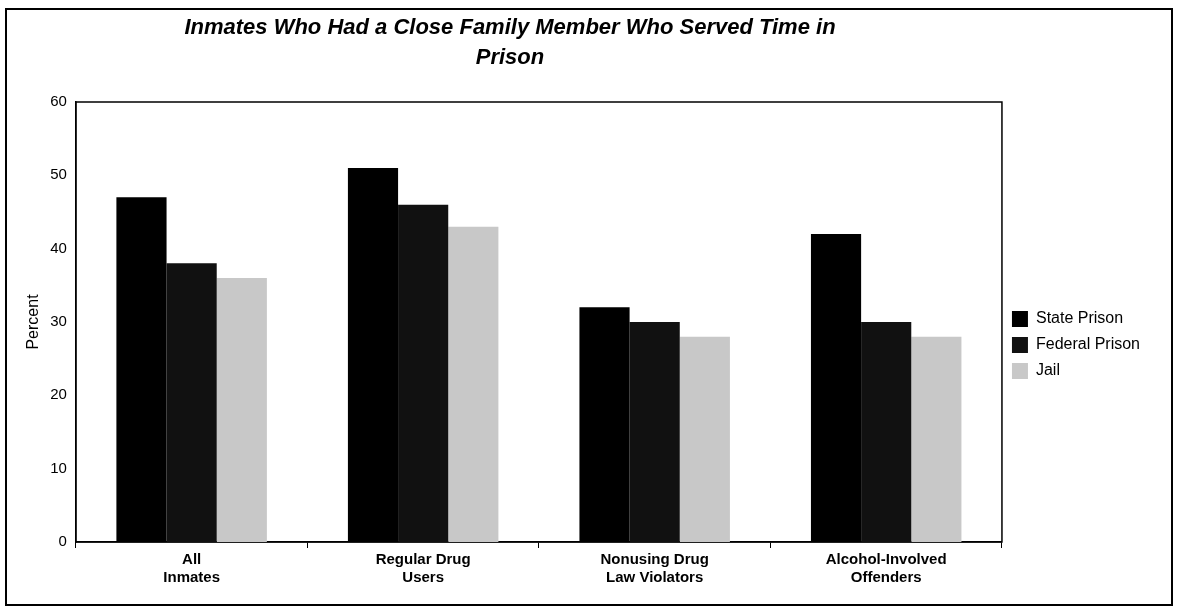  Describe the element at coordinates (423, 568) in the screenshot. I see `x-tick-label: Regular Drug Users` at that location.